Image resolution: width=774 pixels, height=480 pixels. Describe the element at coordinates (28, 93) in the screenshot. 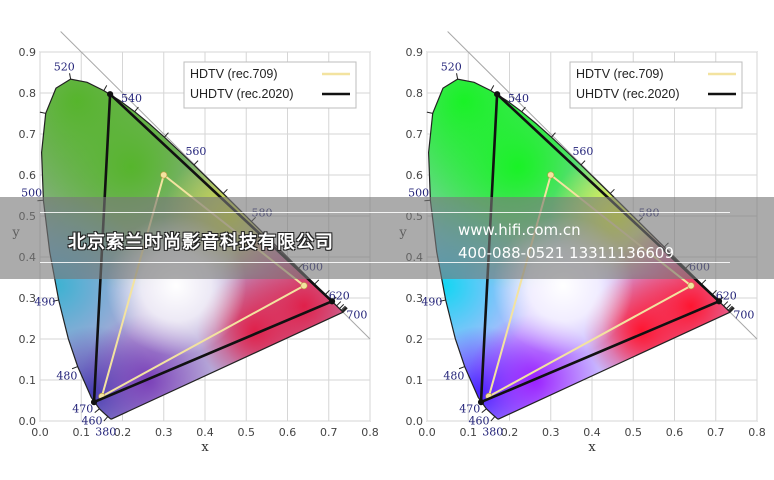

I see `y-tick-label: 0.8` at that location.